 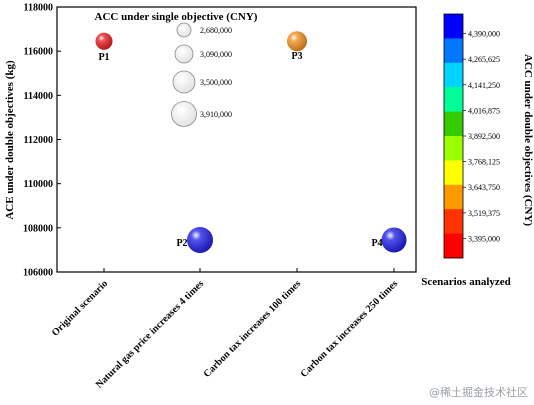 What do you see at coordinates (150, 334) in the screenshot?
I see `x-category-label: Natural gas price increases 4 times` at bounding box center [150, 334].